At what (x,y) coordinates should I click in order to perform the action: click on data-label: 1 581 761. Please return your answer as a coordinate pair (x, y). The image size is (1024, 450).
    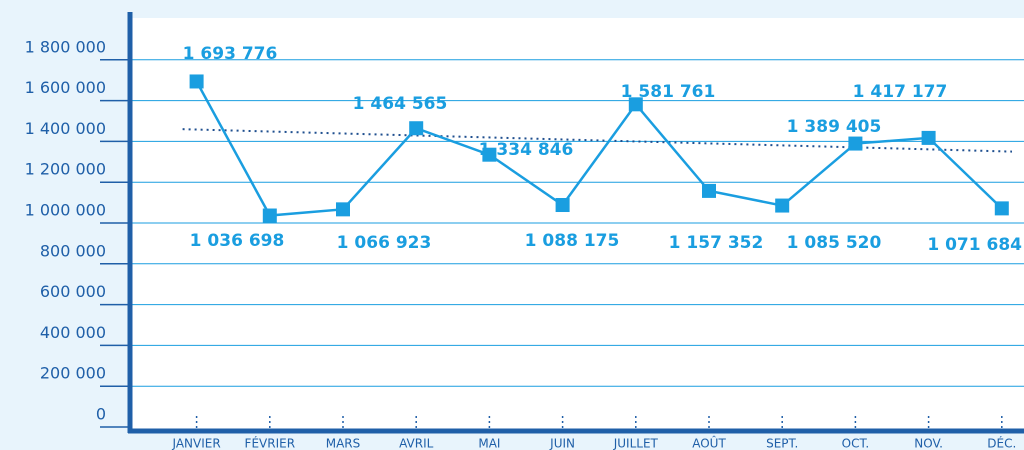
    Looking at the image, I should click on (668, 92).